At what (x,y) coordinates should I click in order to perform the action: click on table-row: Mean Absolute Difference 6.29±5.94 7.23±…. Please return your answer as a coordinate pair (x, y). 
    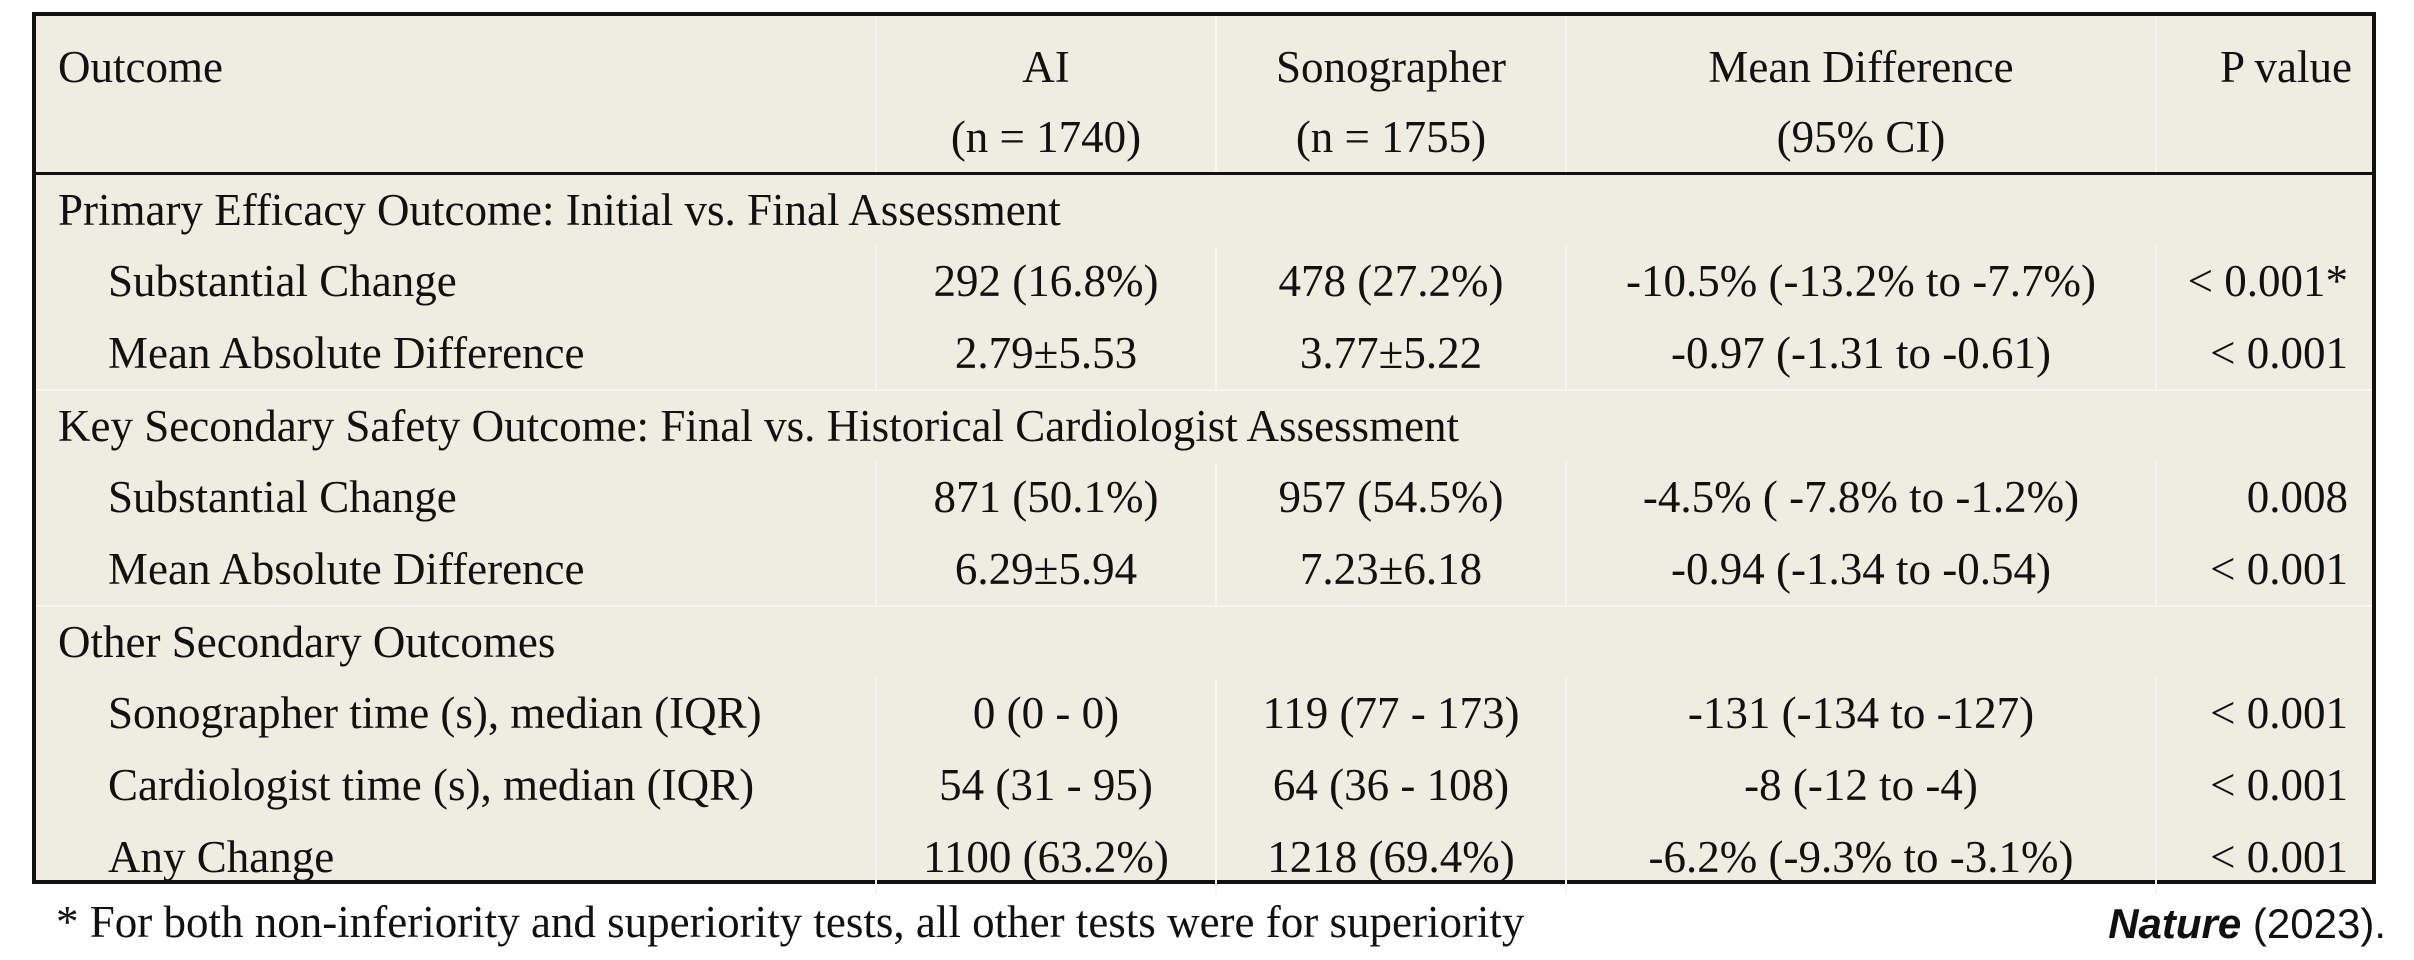
    Looking at the image, I should click on (1204, 569).